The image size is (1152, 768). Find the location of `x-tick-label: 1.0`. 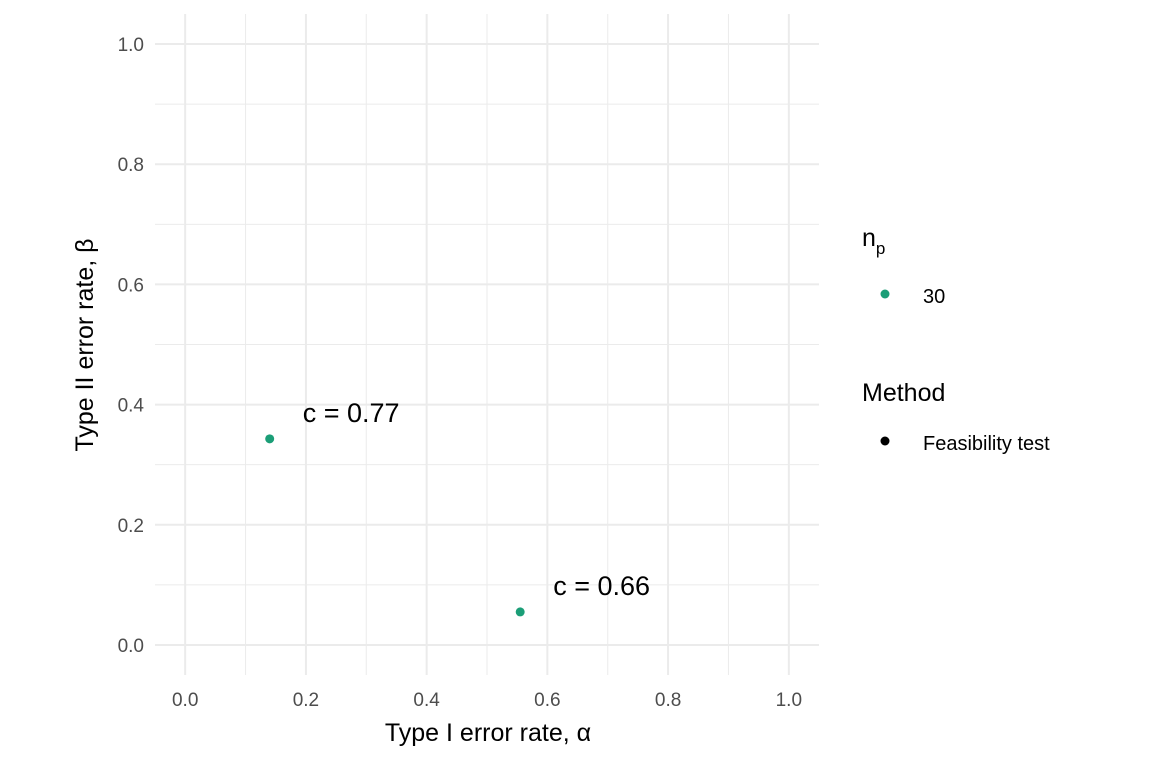

x-tick-label: 1.0 is located at coordinates (789, 700).